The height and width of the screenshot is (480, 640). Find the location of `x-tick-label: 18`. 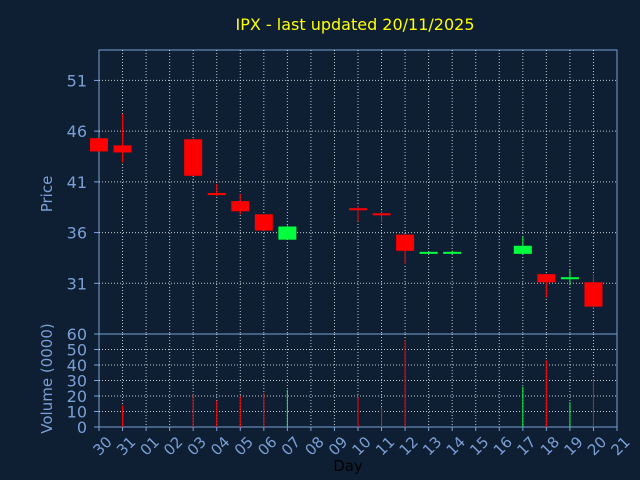

x-tick-label: 18 is located at coordinates (550, 446).